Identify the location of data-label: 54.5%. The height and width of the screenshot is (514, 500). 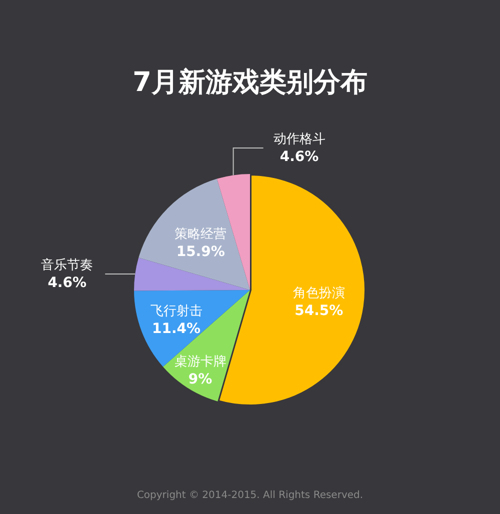
(319, 310).